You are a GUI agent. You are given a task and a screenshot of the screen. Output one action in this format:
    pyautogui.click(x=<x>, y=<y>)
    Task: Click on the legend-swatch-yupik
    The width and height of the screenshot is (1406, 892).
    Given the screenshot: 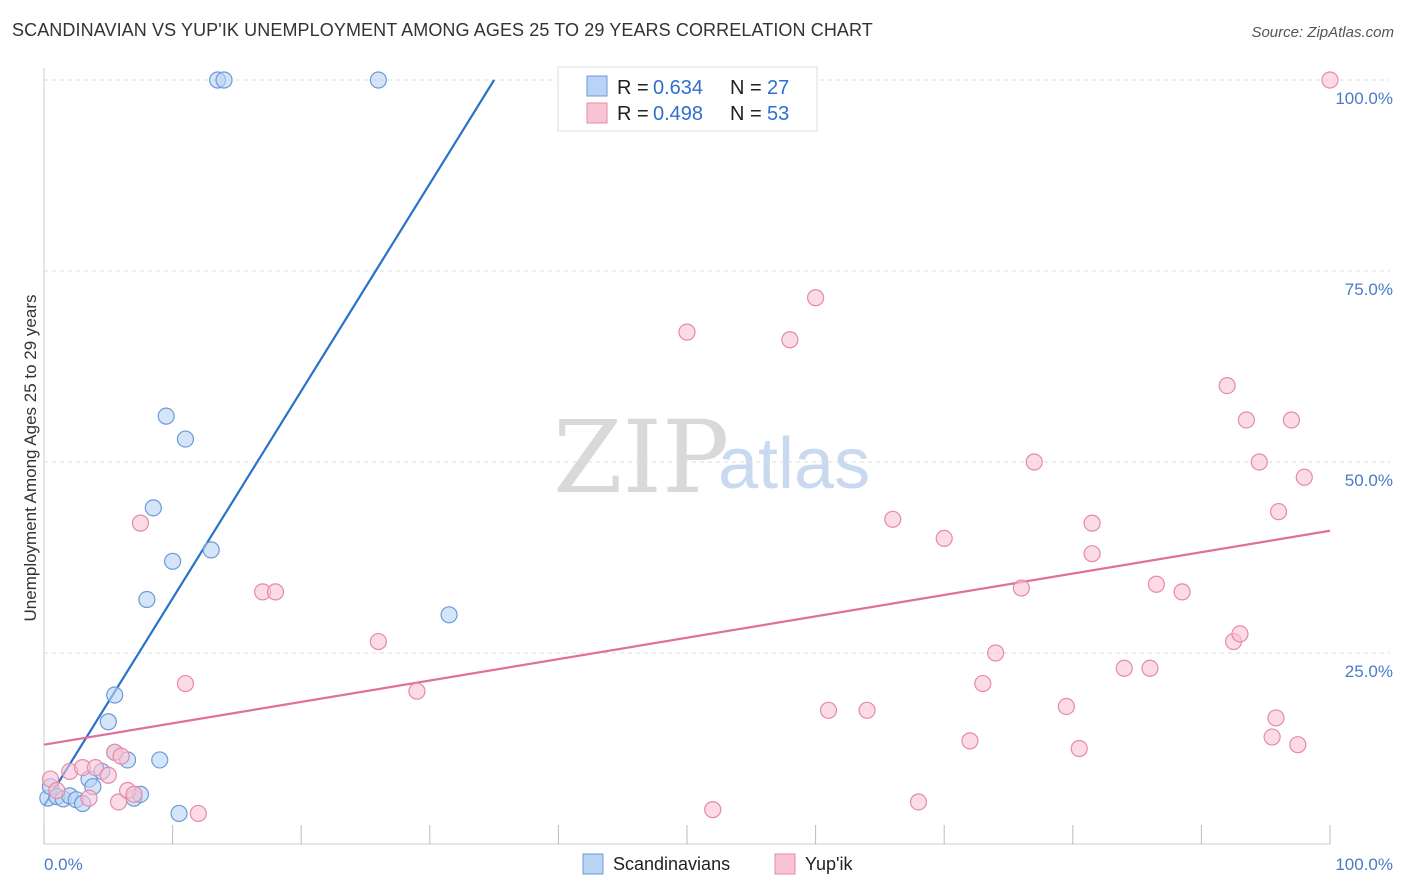 What is the action you would take?
    pyautogui.click(x=597, y=113)
    